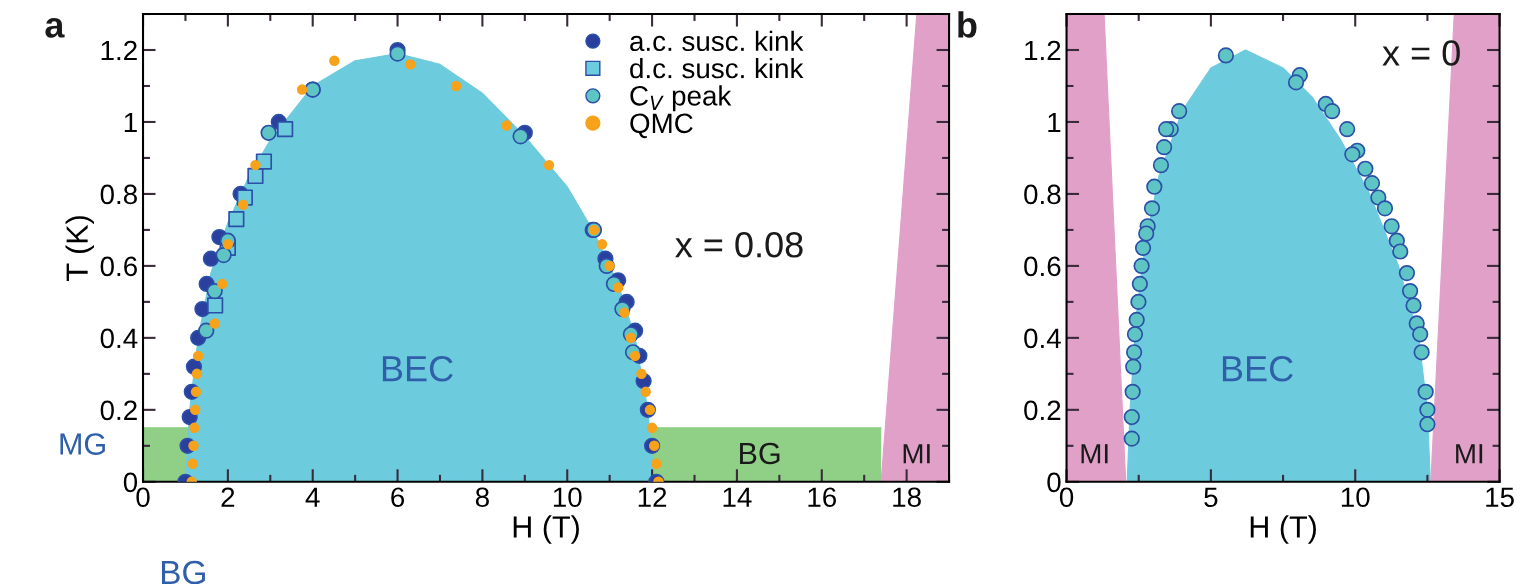 The height and width of the screenshot is (584, 1528). What do you see at coordinates (398, 497) in the screenshot?
I see `x-tick-label: 6` at bounding box center [398, 497].